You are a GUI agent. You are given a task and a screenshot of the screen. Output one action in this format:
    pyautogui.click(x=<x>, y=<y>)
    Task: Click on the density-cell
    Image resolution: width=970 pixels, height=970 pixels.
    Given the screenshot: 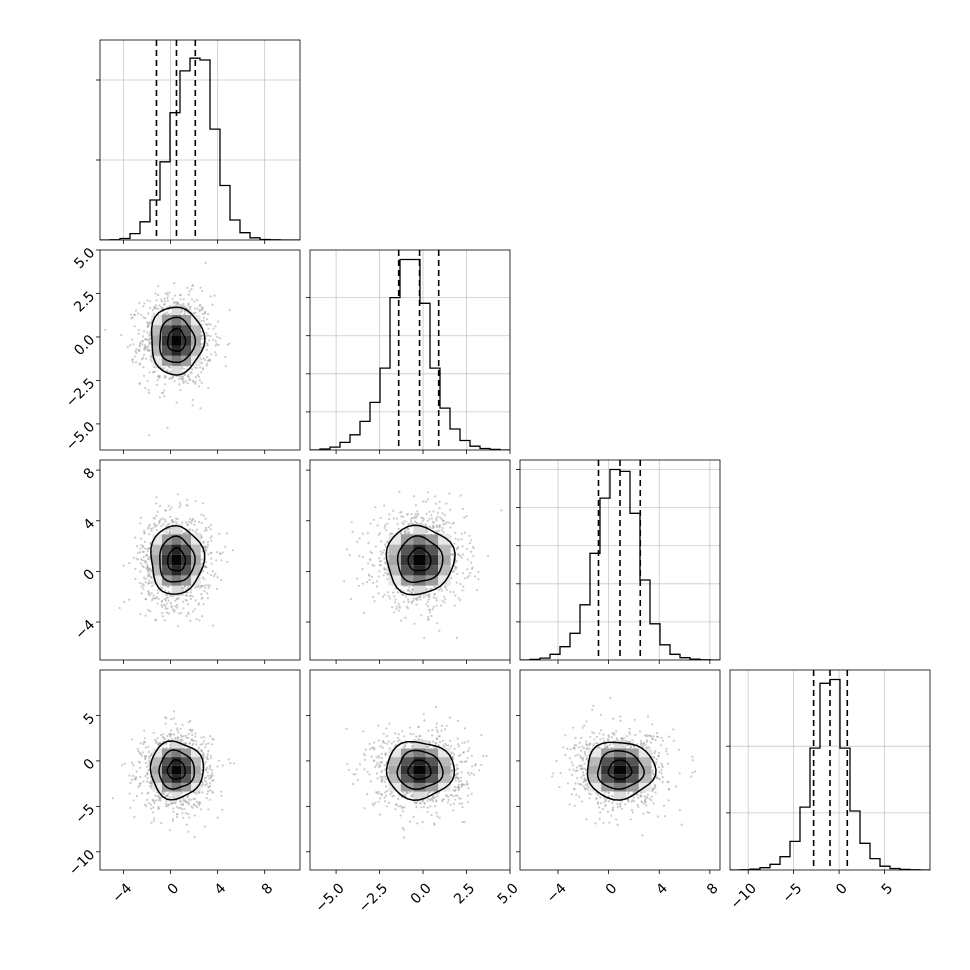 What is the action you would take?
    pyautogui.click(x=186, y=570)
    